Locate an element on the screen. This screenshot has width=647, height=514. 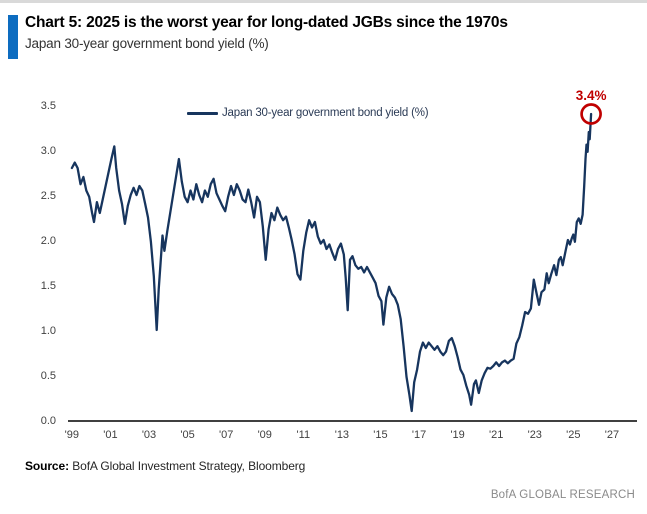
y-tick-label: 3.5 is located at coordinates (48, 106).